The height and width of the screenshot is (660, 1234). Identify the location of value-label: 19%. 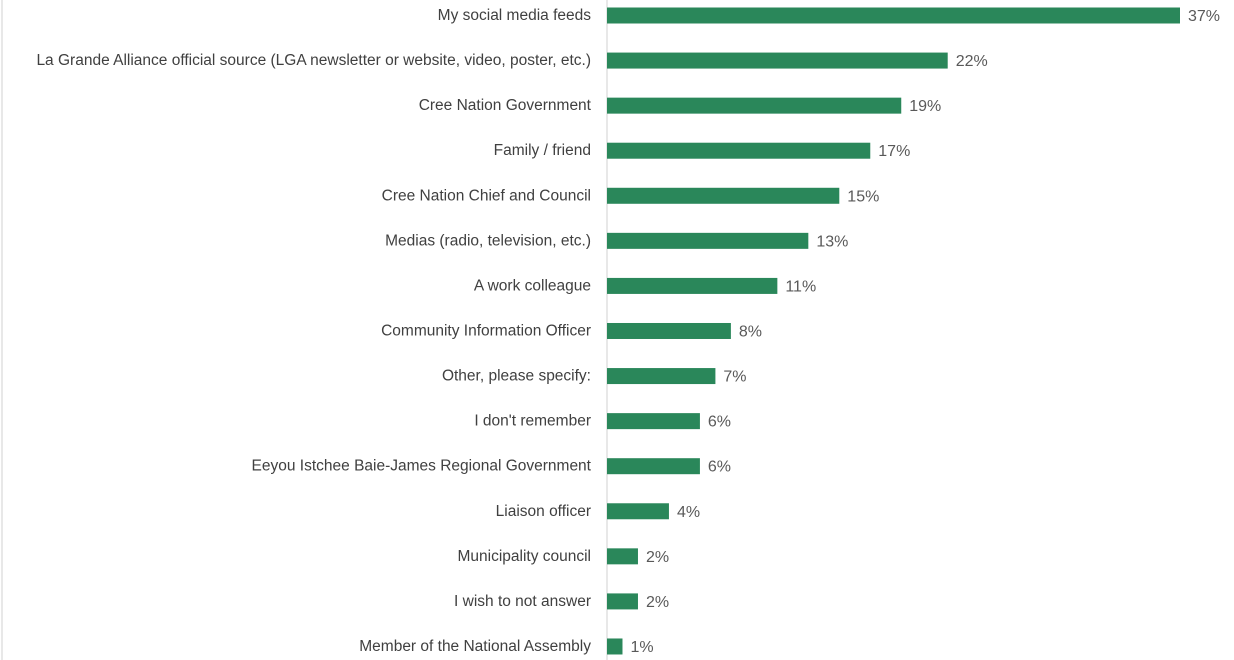
(925, 106).